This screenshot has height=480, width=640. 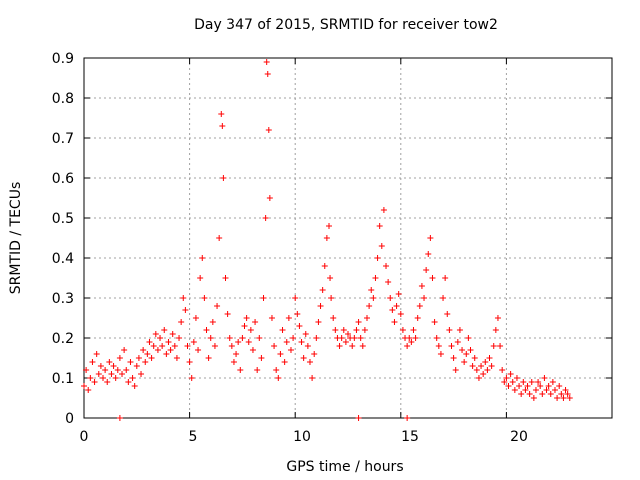 I want to click on x-tick-label-0: 0, so click(x=84, y=437).